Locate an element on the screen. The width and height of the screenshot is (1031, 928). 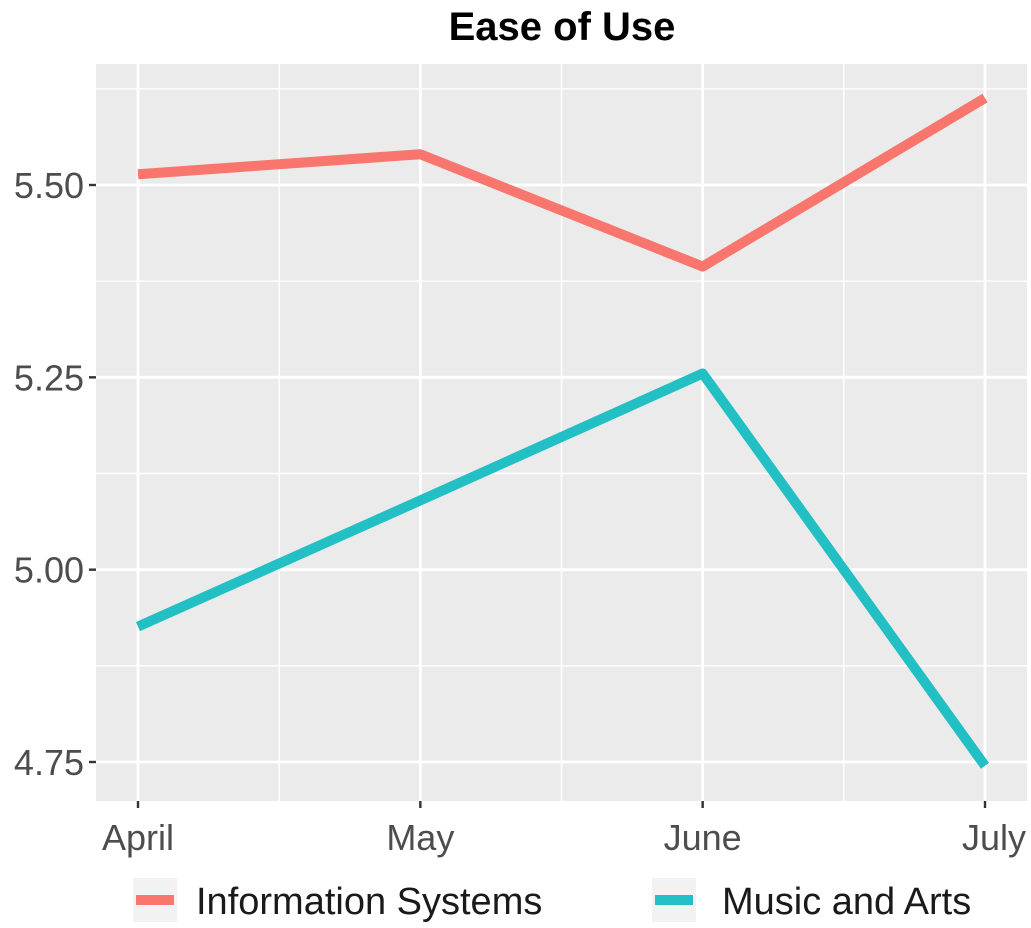
x-tick-label: July is located at coordinates (994, 837).